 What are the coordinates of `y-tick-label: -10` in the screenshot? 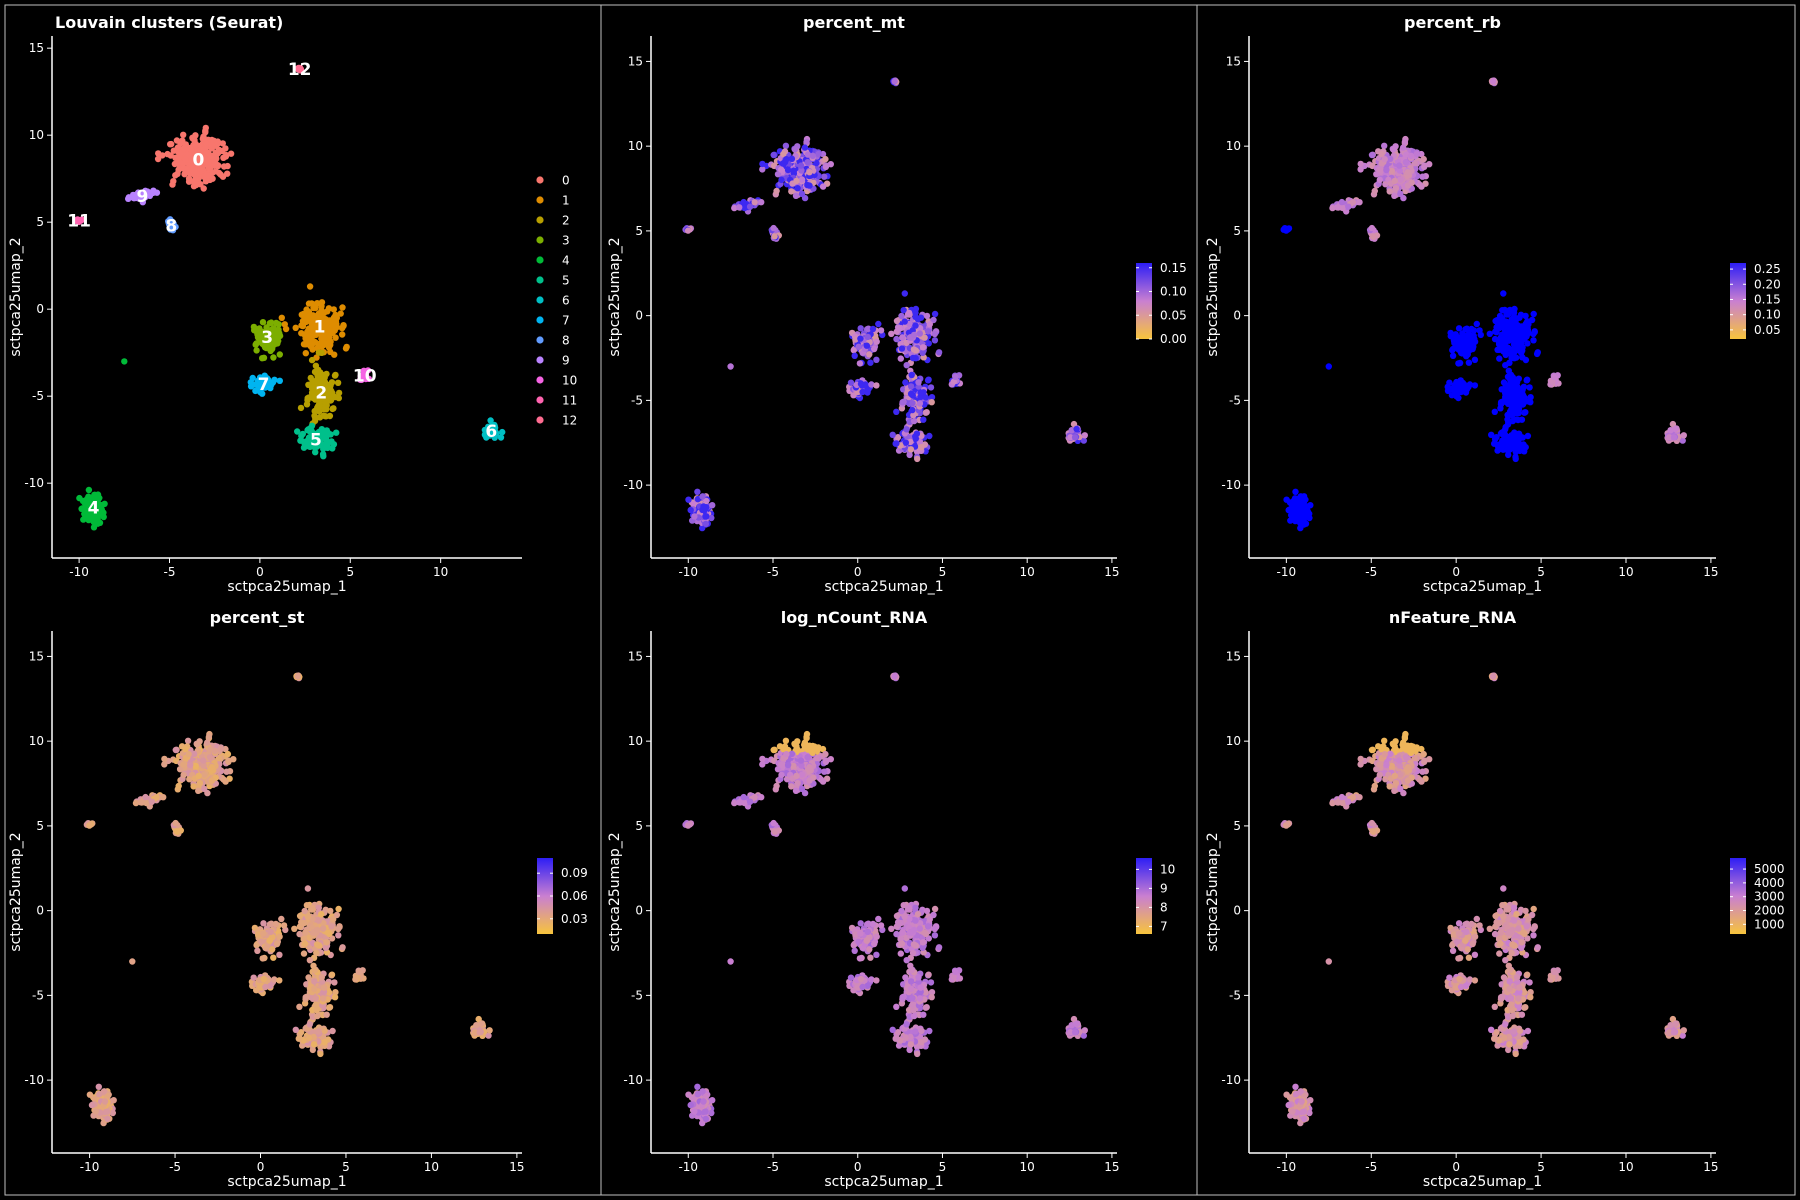 It's located at (633, 485).